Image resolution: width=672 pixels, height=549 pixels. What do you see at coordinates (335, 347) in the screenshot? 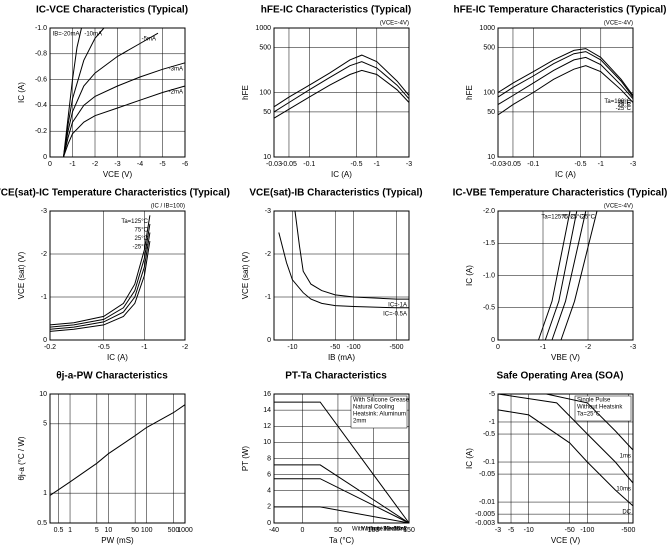
I see `x-tick-label: -50` at bounding box center [335, 347].